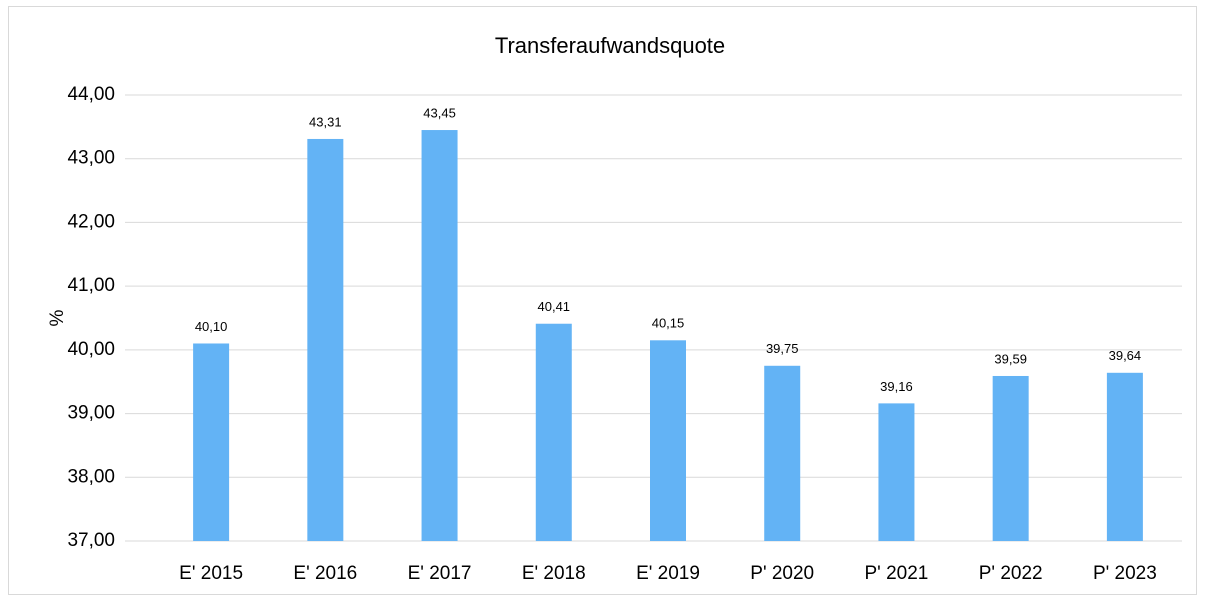 The width and height of the screenshot is (1205, 596). Describe the element at coordinates (782, 573) in the screenshot. I see `x-tick-label: P' 2020` at that location.